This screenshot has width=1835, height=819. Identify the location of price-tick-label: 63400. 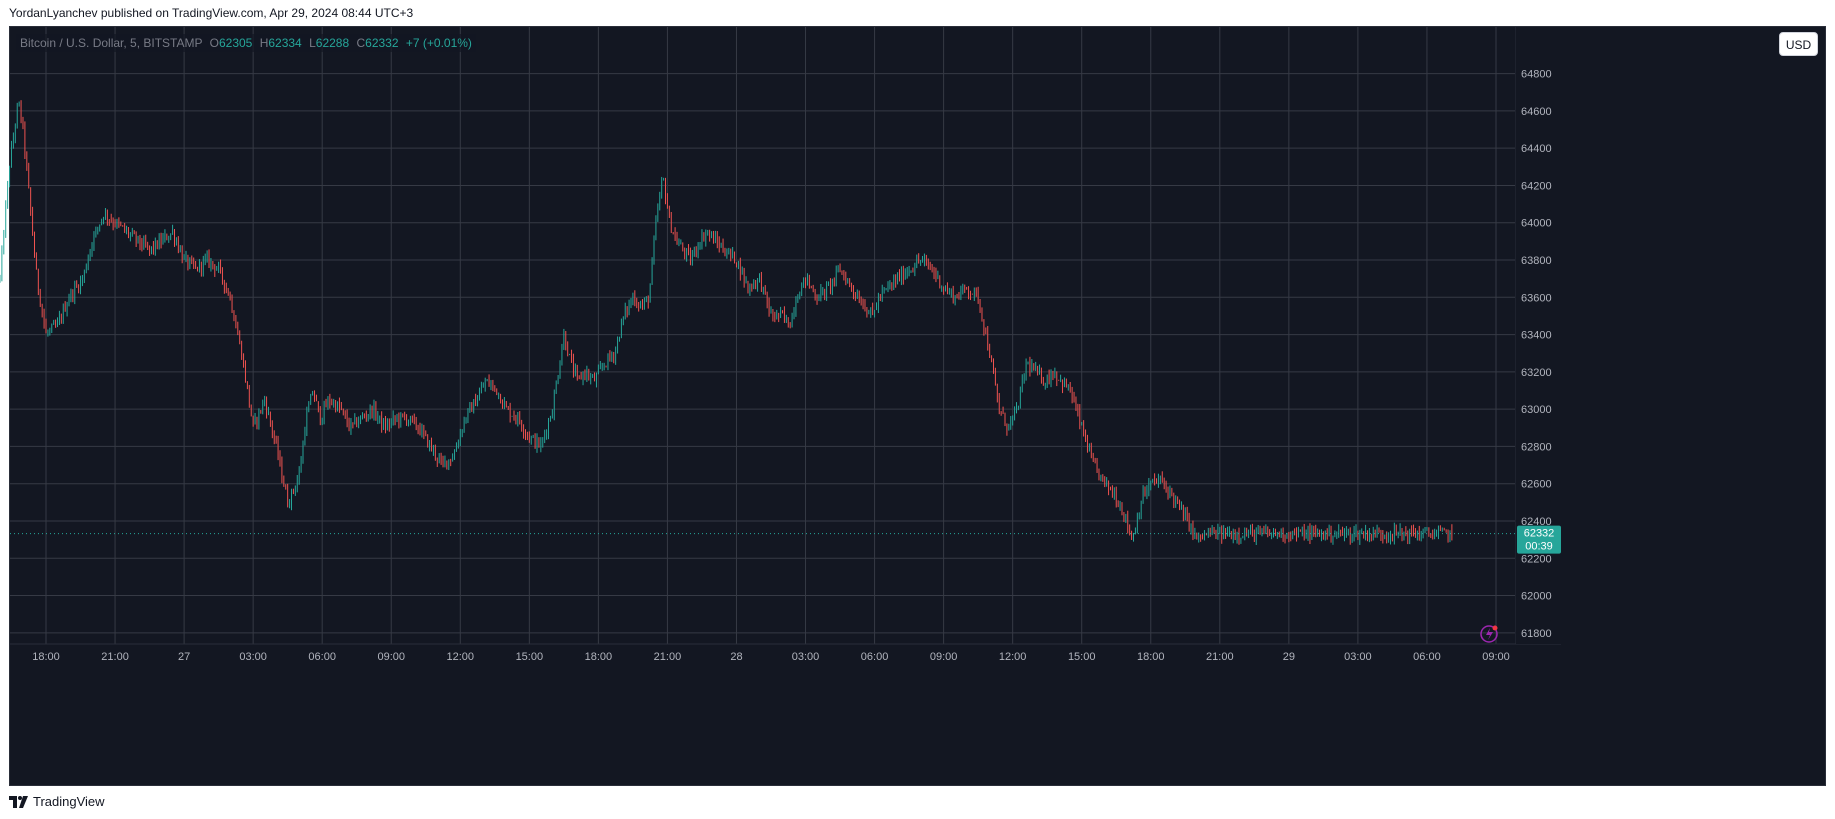
(1536, 336).